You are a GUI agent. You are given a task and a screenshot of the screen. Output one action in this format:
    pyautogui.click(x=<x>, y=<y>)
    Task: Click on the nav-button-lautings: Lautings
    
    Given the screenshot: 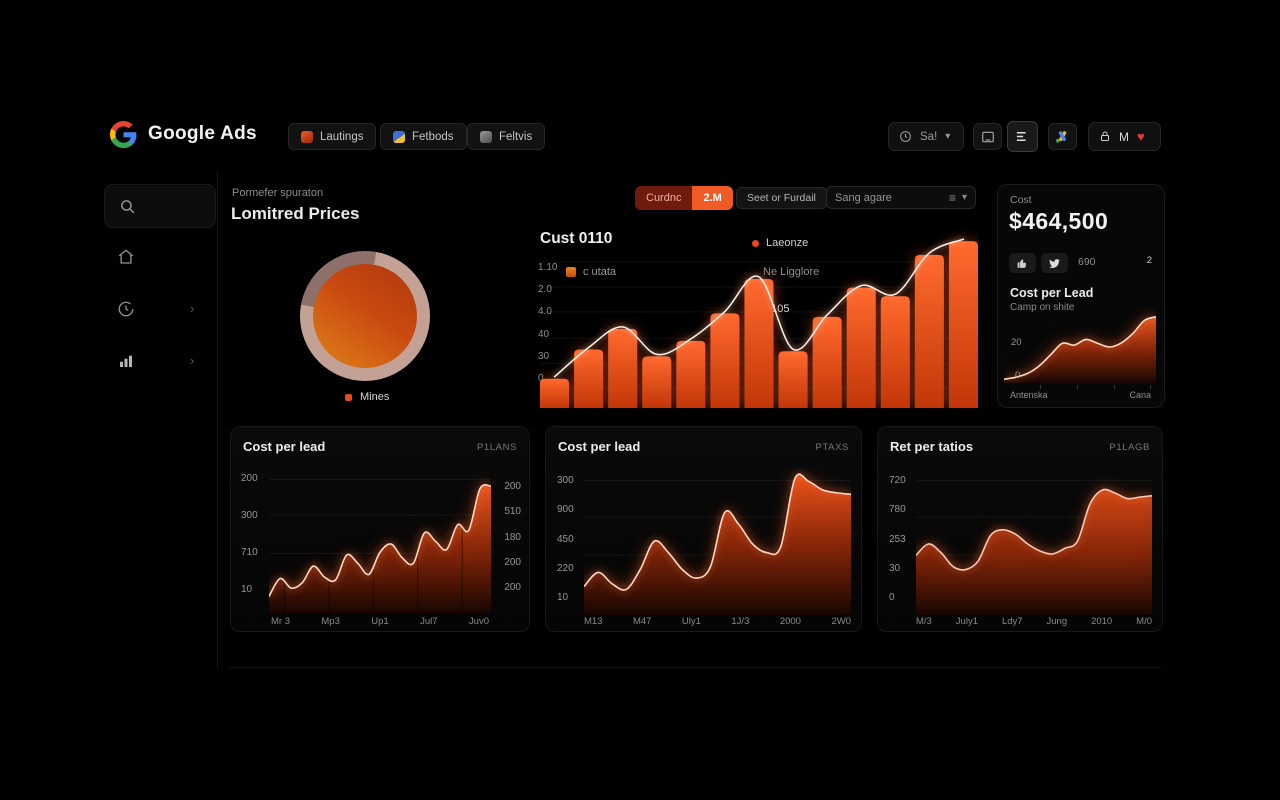 What is the action you would take?
    pyautogui.click(x=332, y=136)
    